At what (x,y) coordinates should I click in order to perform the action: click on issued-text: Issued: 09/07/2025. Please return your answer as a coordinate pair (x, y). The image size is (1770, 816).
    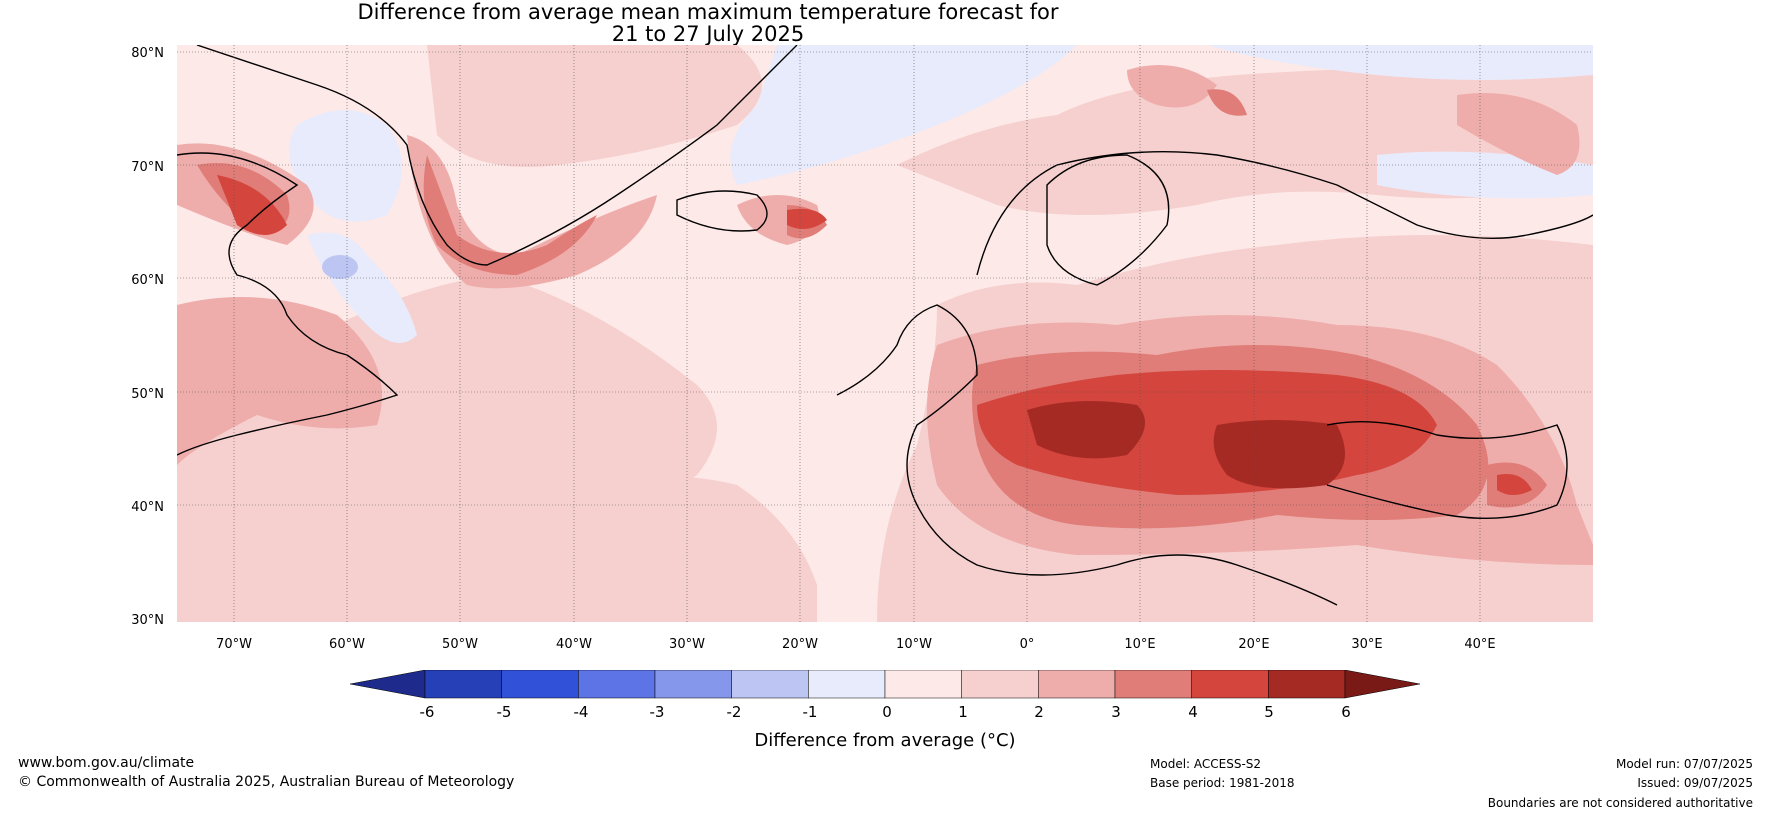
    Looking at the image, I should click on (1695, 783).